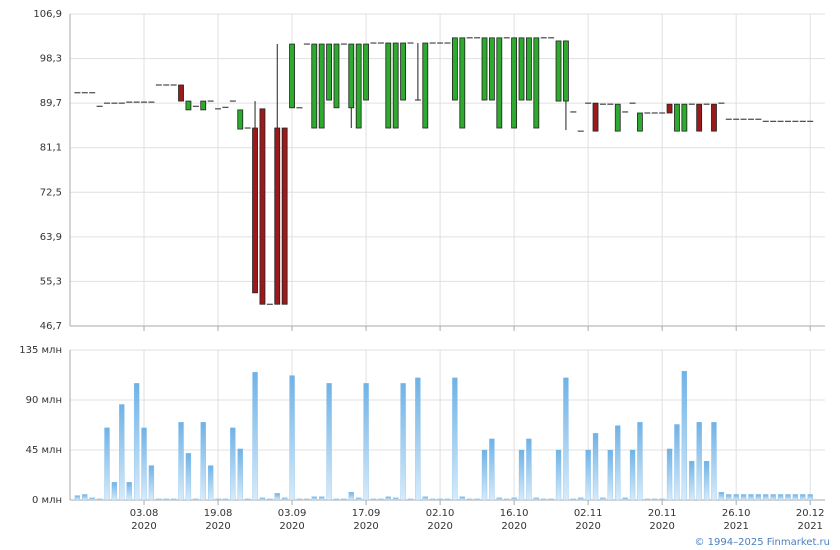  Describe the element at coordinates (366, 513) in the screenshot. I see `x-tick-label: 17.09` at that location.